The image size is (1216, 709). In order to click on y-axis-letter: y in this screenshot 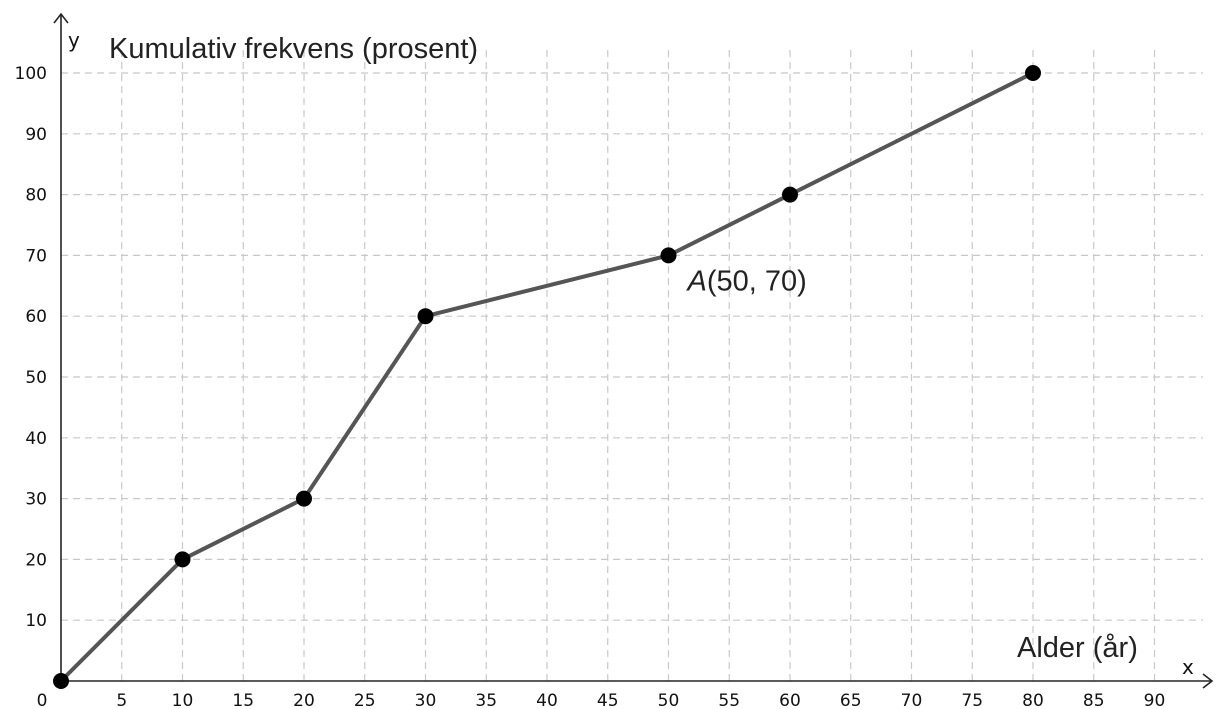, I will do `click(74, 40)`.